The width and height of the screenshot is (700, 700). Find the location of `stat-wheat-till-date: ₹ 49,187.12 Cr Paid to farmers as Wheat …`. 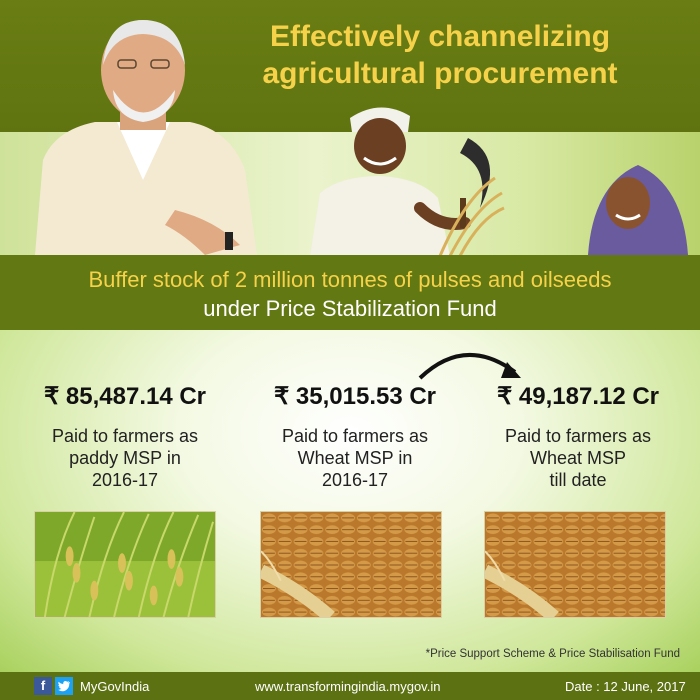

stat-wheat-till-date: ₹ 49,187.12 Cr Paid to farmers as Wheat … is located at coordinates (578, 436).